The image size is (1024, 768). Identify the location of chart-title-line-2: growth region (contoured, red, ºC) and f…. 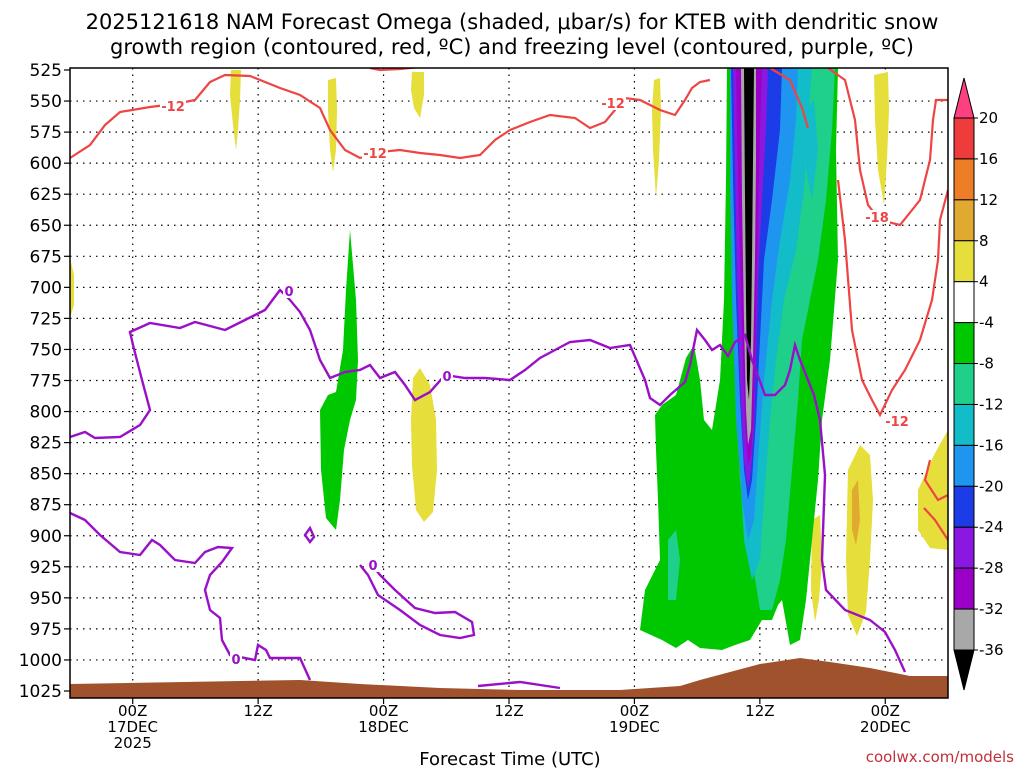
(512, 47).